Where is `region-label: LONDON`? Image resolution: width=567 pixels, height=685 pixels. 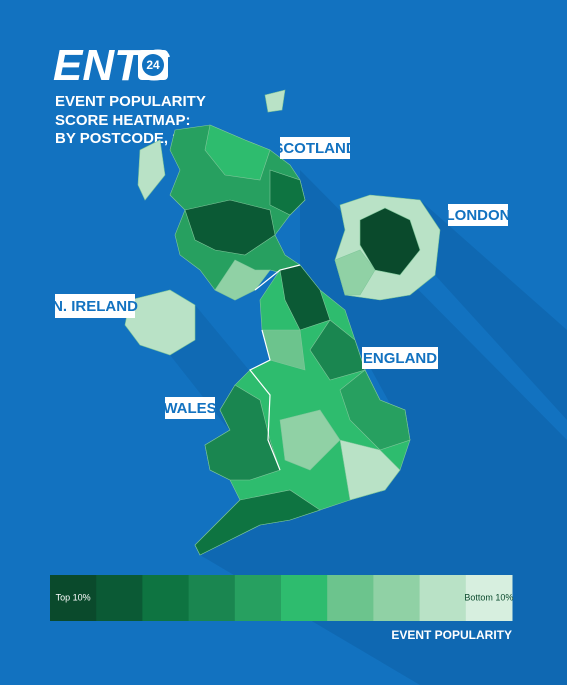 region-label: LONDON is located at coordinates (478, 215).